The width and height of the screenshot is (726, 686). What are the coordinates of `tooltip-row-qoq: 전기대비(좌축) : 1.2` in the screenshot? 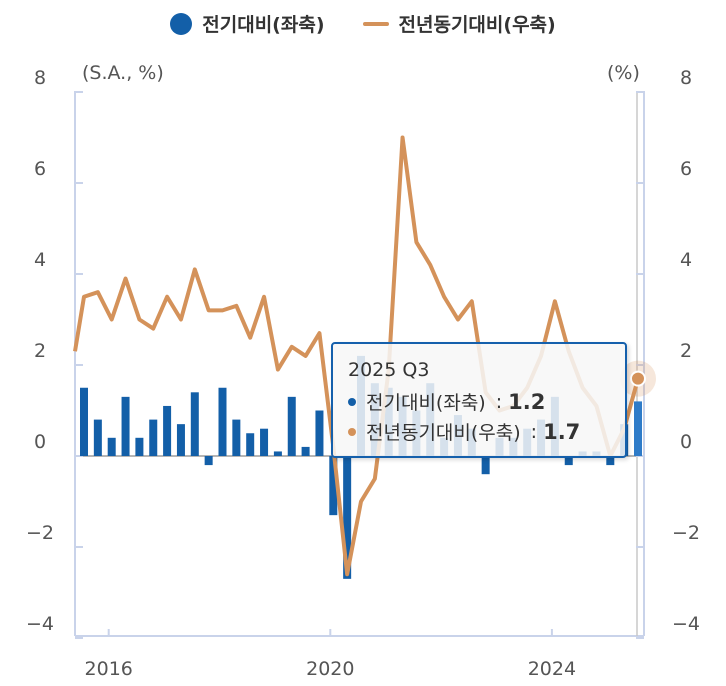 It's located at (446, 401).